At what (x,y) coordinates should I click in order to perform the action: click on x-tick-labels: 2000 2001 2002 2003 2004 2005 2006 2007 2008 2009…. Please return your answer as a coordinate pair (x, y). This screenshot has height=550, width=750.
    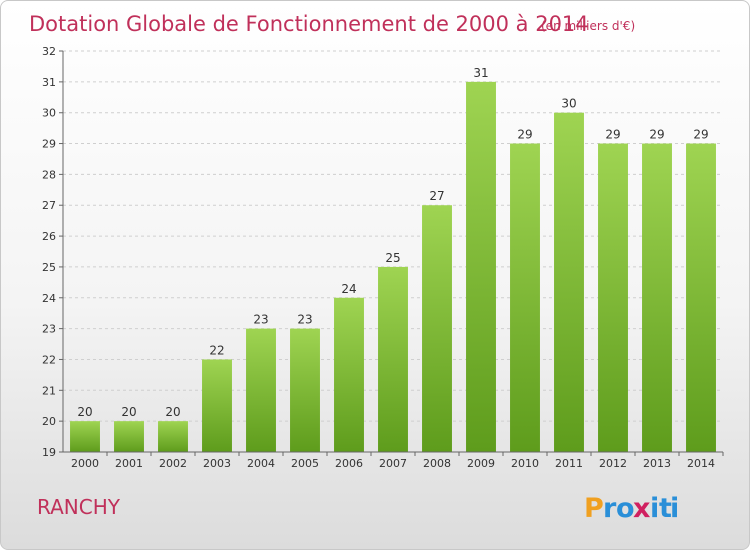
    Looking at the image, I should click on (397, 461).